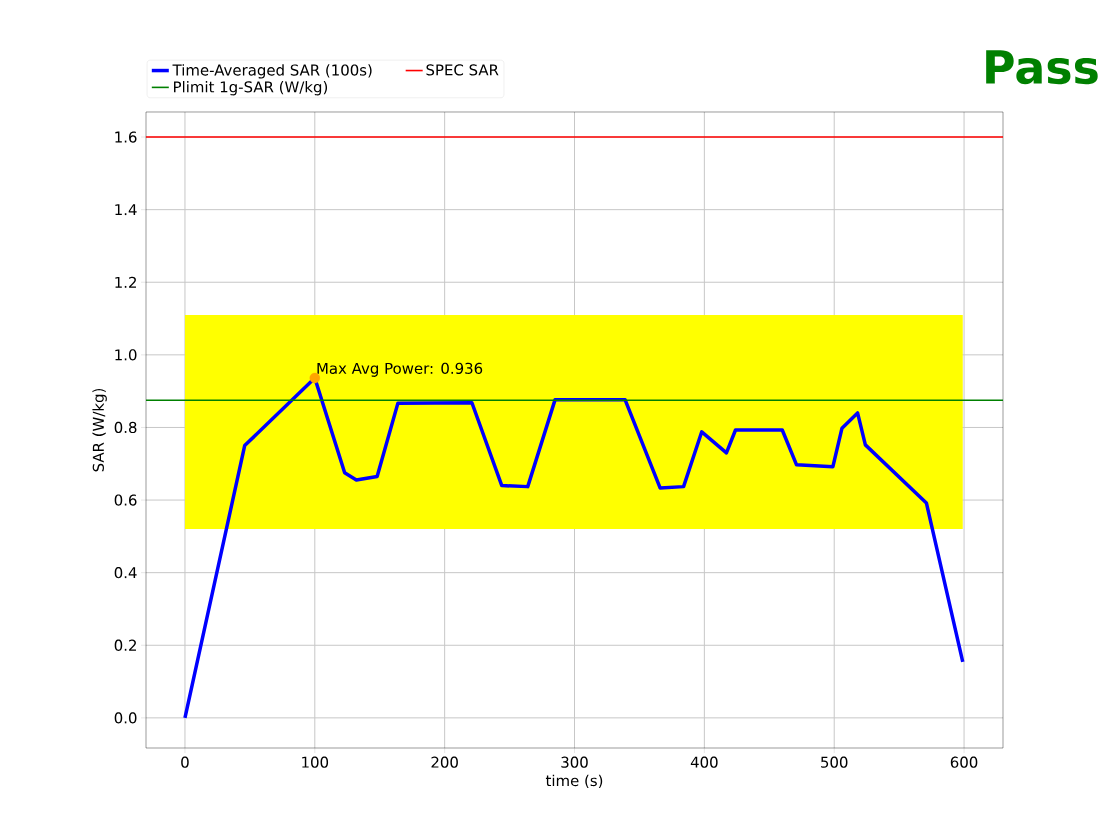 Image resolution: width=1105 pixels, height=834 pixels. I want to click on x-tick-label: 0, so click(185, 762).